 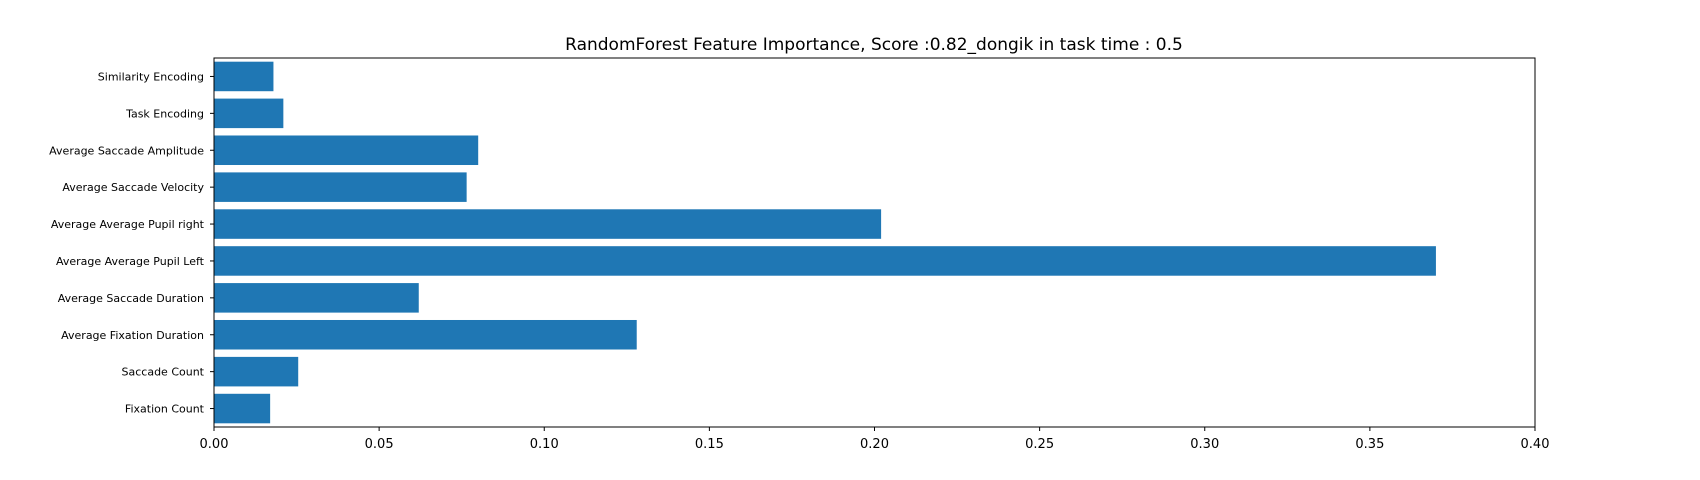 I want to click on x-tick-label: 0.20, so click(x=874, y=444).